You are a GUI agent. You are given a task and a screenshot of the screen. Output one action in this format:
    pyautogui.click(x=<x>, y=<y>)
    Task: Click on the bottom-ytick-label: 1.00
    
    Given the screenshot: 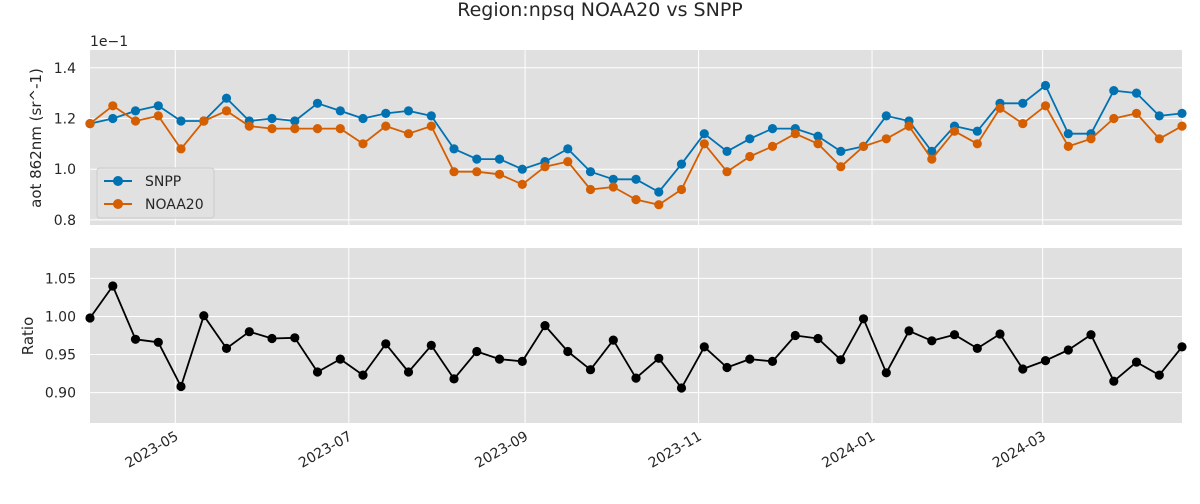 What is the action you would take?
    pyautogui.click(x=60, y=317)
    